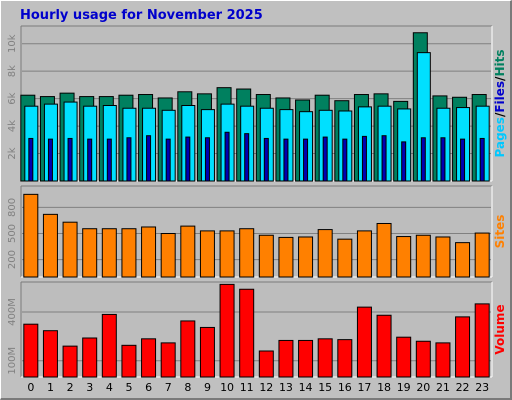 This screenshot has width=512, height=400. I want to click on x-tick-label: 22, so click(463, 387).